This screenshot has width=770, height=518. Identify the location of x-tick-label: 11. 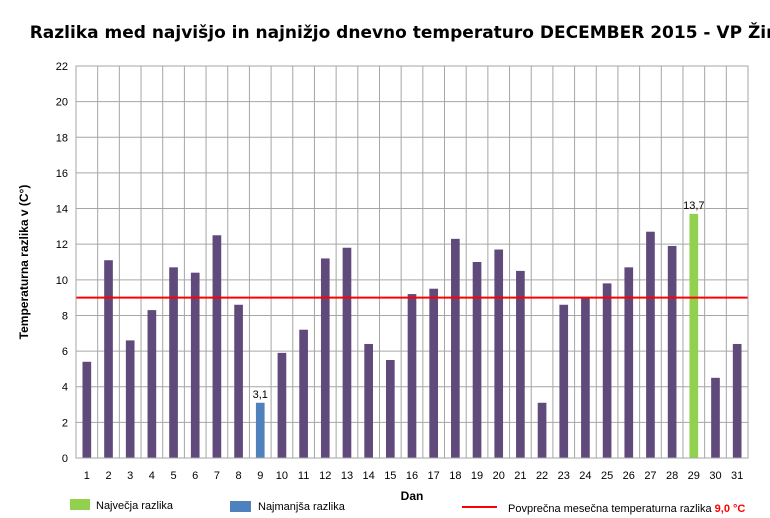
(303, 476).